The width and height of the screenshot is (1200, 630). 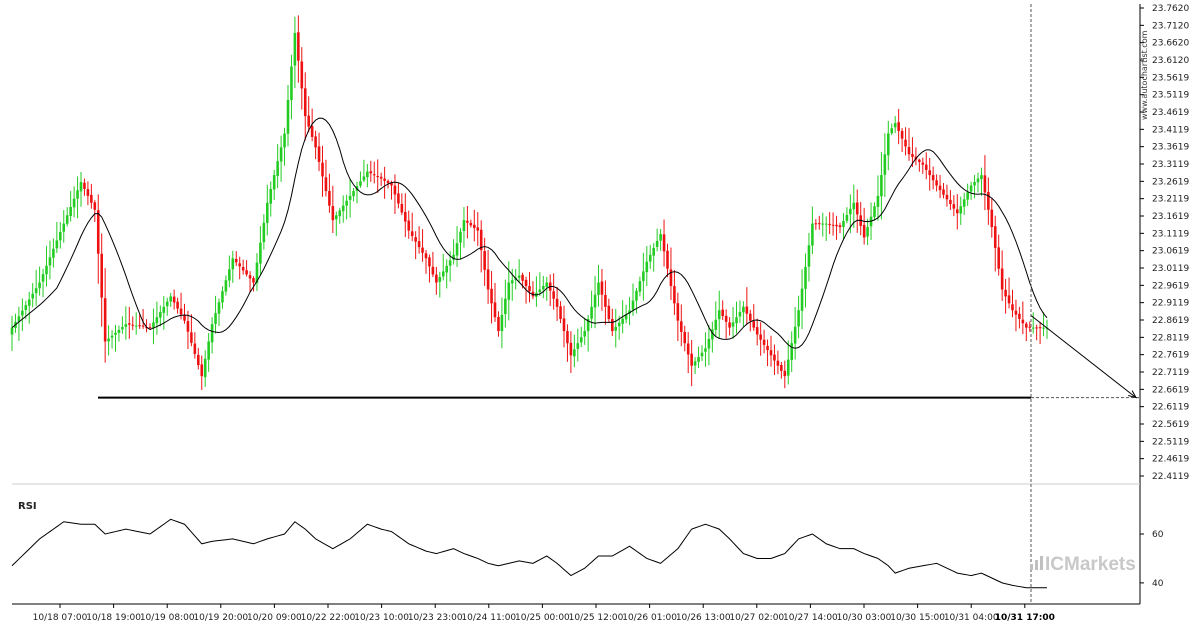 What do you see at coordinates (1170, 148) in the screenshot?
I see `price-y-tick-label: 23.3619` at bounding box center [1170, 148].